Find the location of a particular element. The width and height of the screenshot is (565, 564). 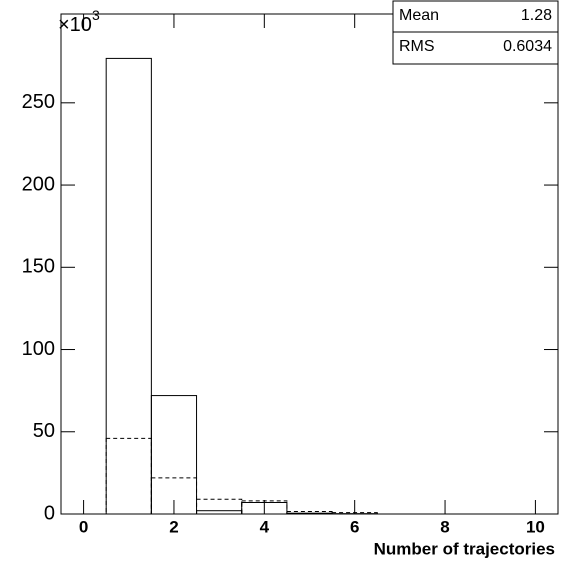

stats-value: 1.28 is located at coordinates (536, 15).